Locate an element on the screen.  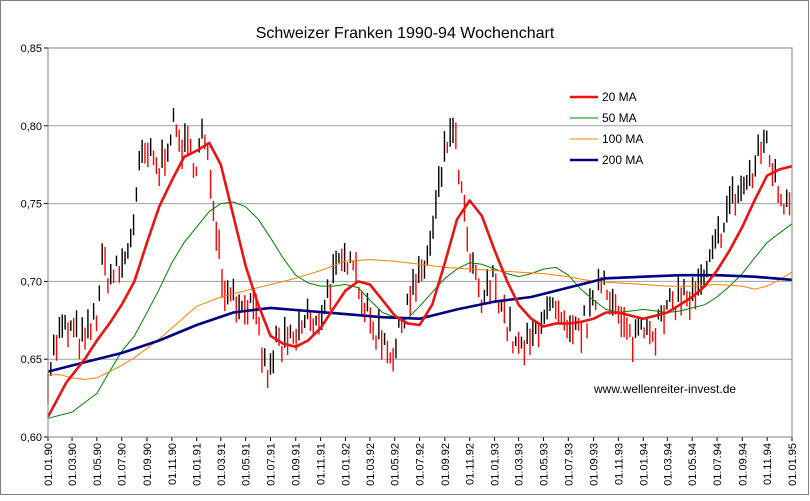
x-tick-label: 01.01.94 is located at coordinates (644, 464).